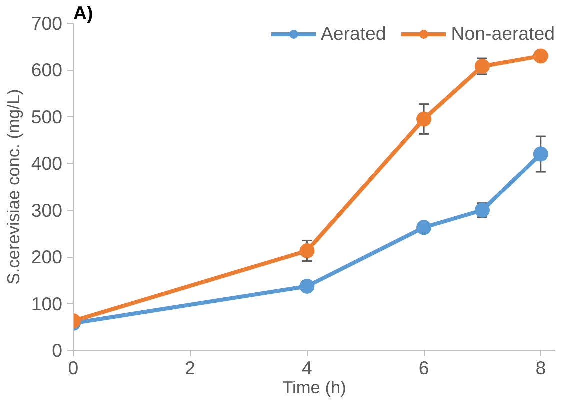  I want to click on y-tick-label: 400, so click(47, 163).